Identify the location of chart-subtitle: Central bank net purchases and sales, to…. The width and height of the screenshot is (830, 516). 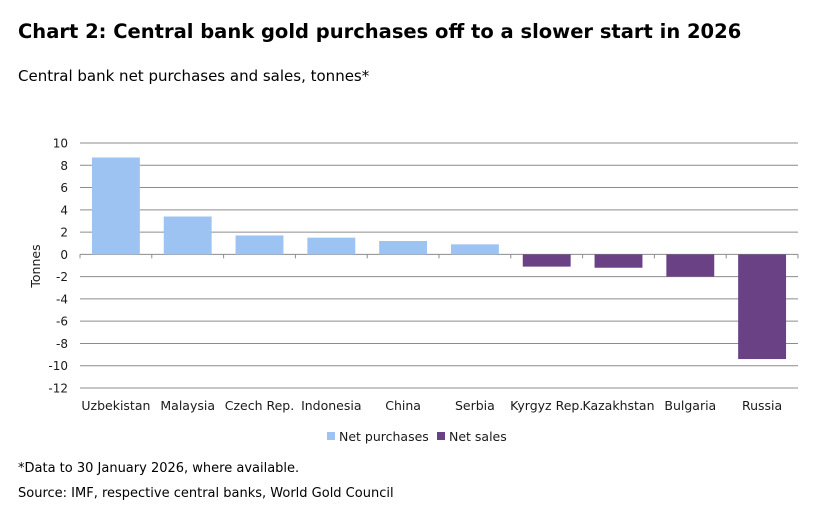
(194, 76).